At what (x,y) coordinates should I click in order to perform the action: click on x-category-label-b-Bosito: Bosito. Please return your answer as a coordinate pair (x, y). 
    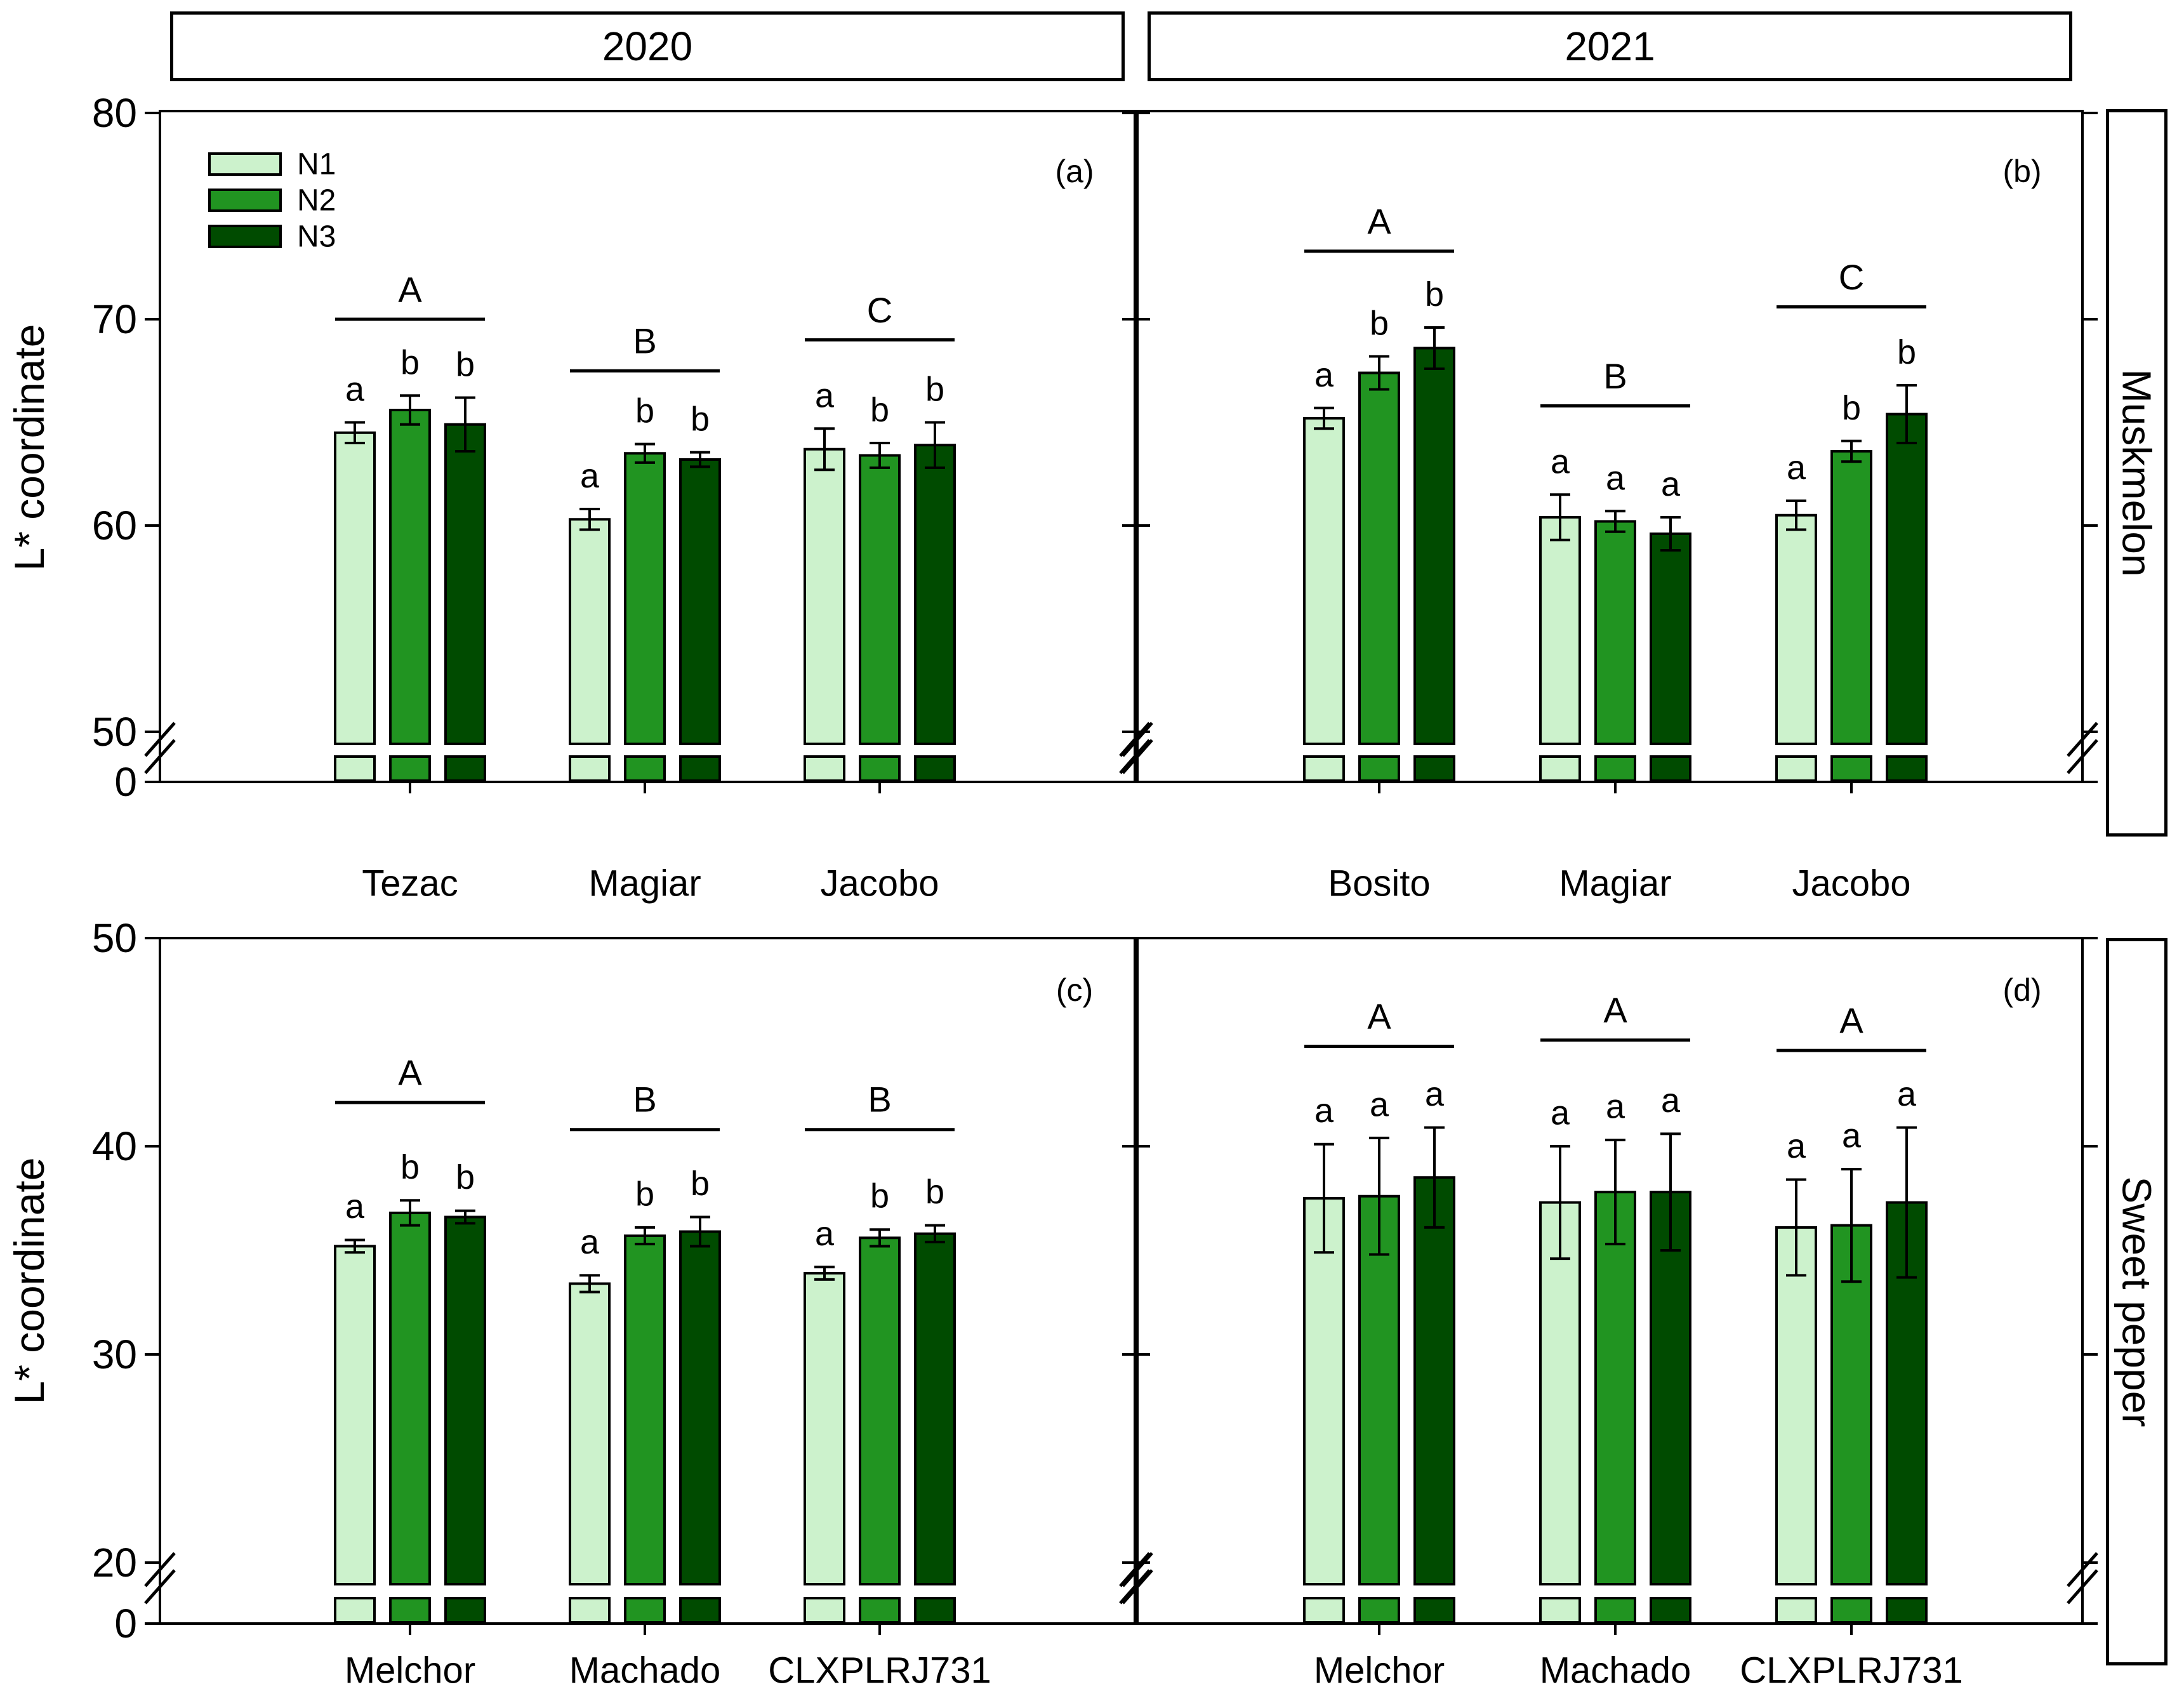
    Looking at the image, I should click on (1379, 883).